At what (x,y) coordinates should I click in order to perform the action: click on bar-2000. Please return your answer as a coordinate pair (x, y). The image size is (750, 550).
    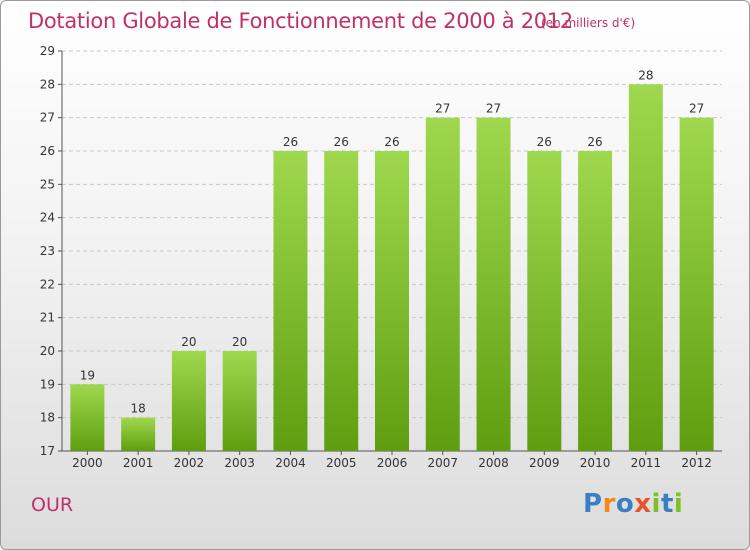
    Looking at the image, I should click on (87, 417).